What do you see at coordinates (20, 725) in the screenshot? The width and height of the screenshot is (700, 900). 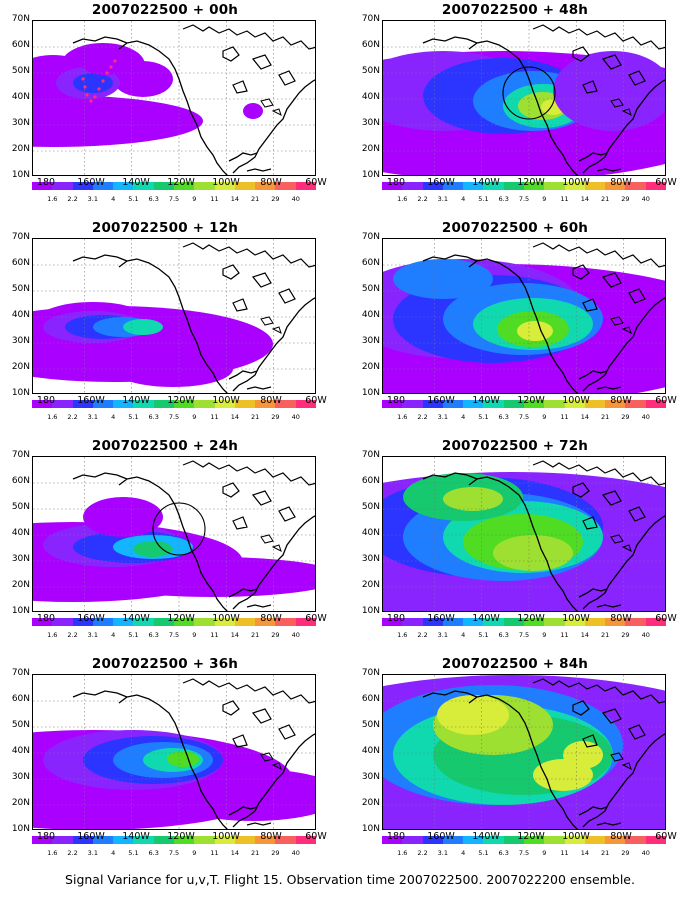 I see `y-tick-label: 50N` at bounding box center [20, 725].